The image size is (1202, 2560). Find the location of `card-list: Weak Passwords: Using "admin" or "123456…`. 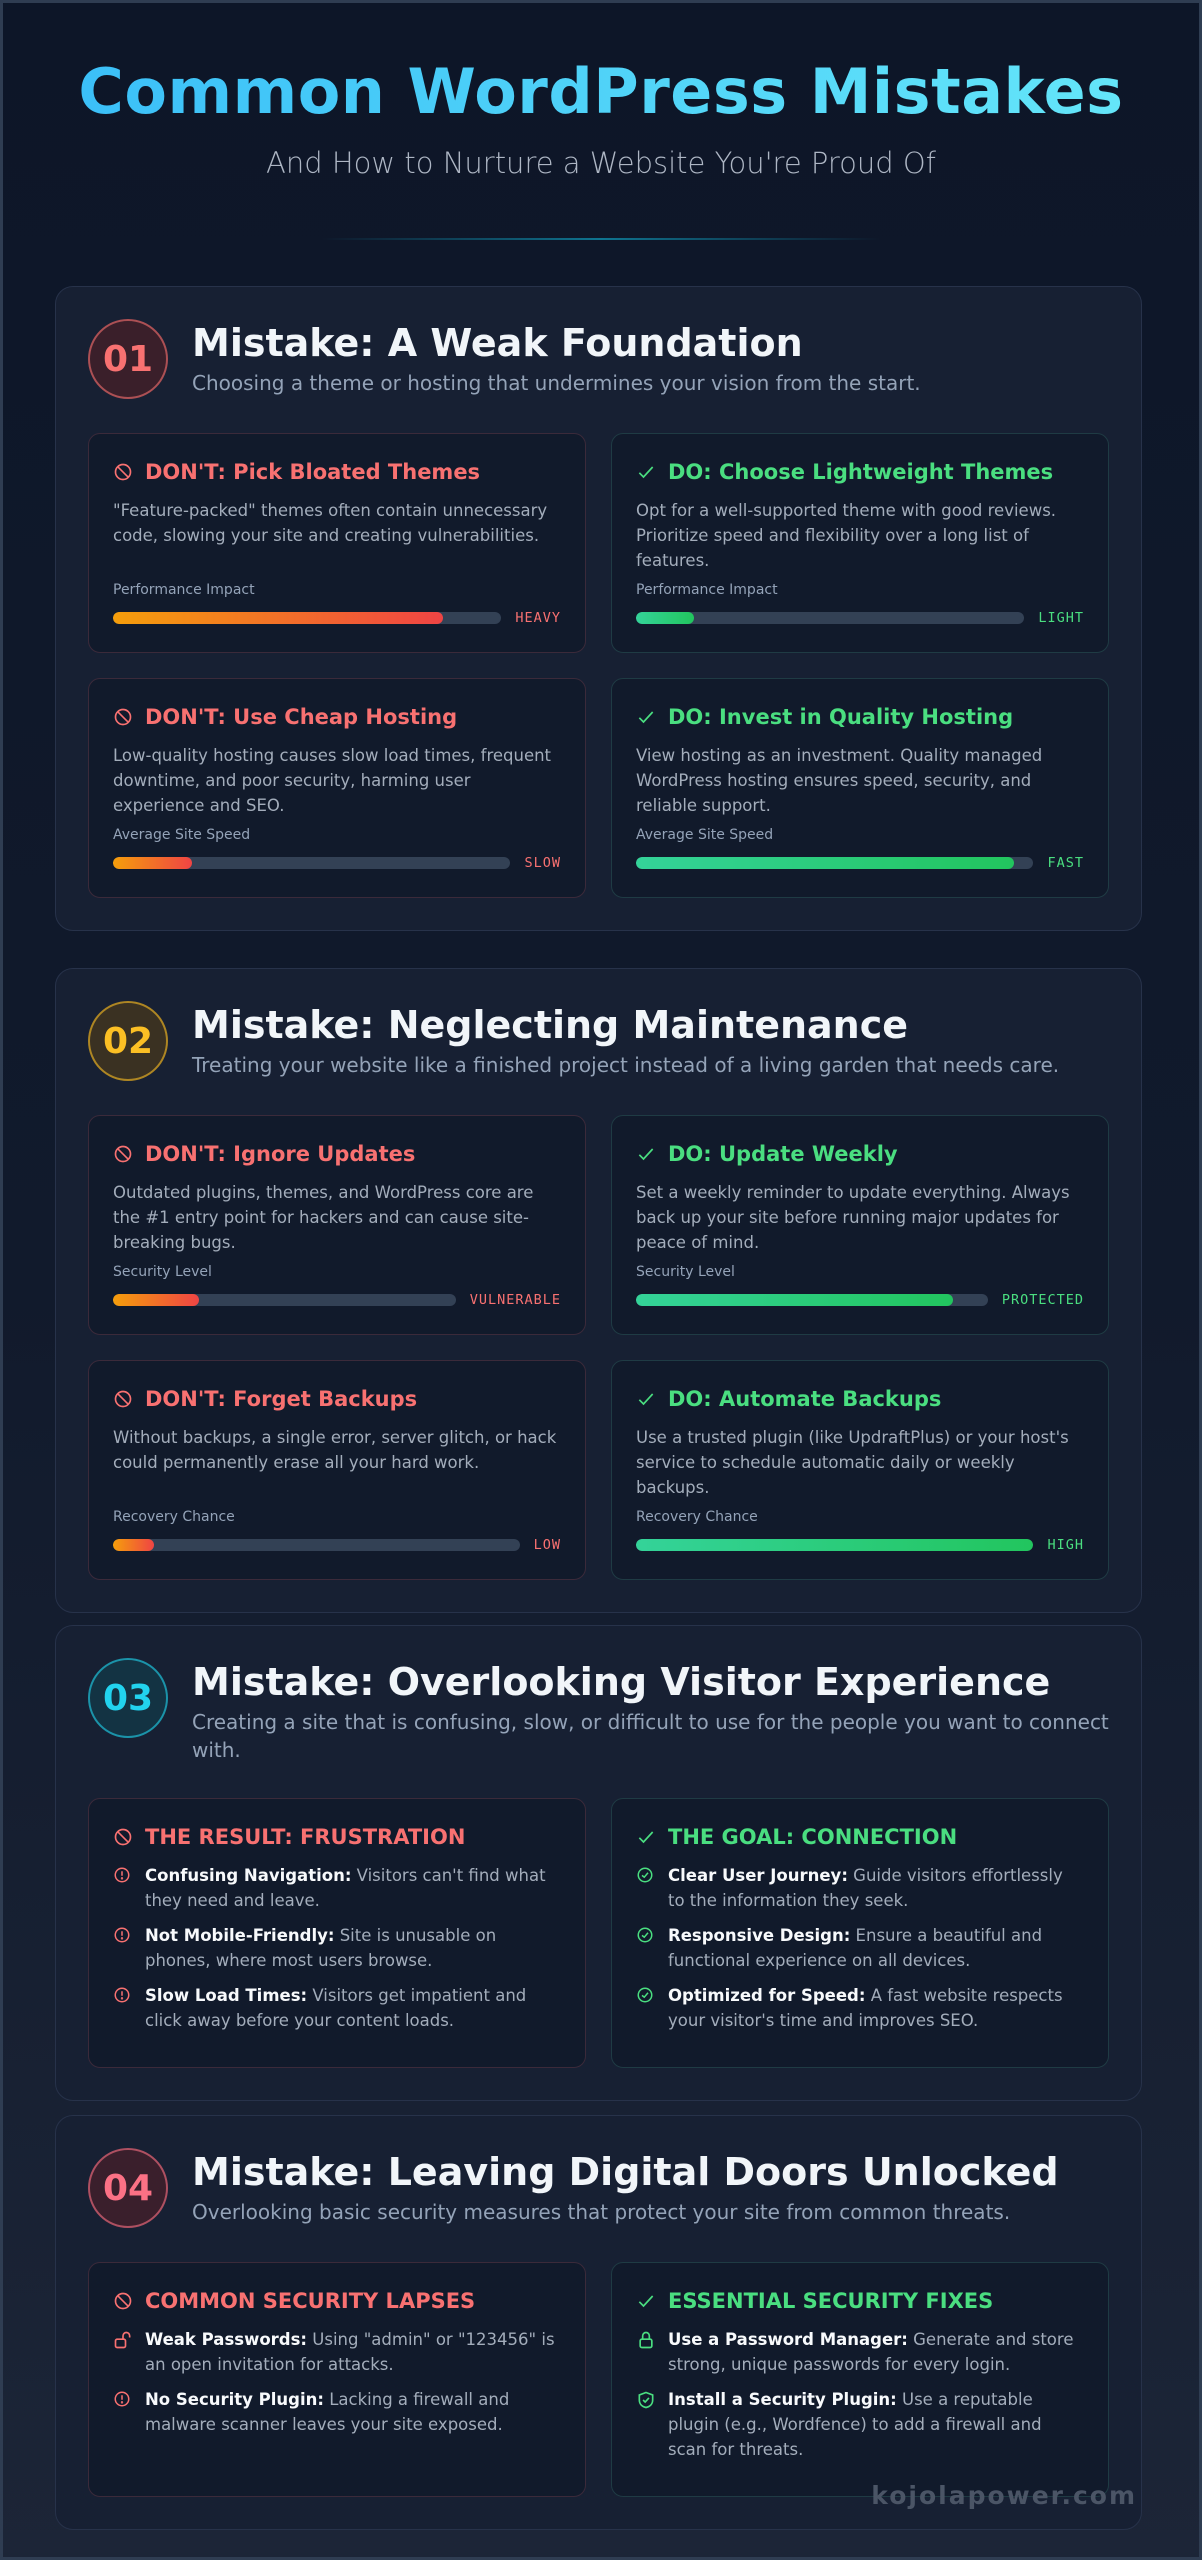

card-list: Weak Passwords: Using "admin" or "123456… is located at coordinates (337, 2382).